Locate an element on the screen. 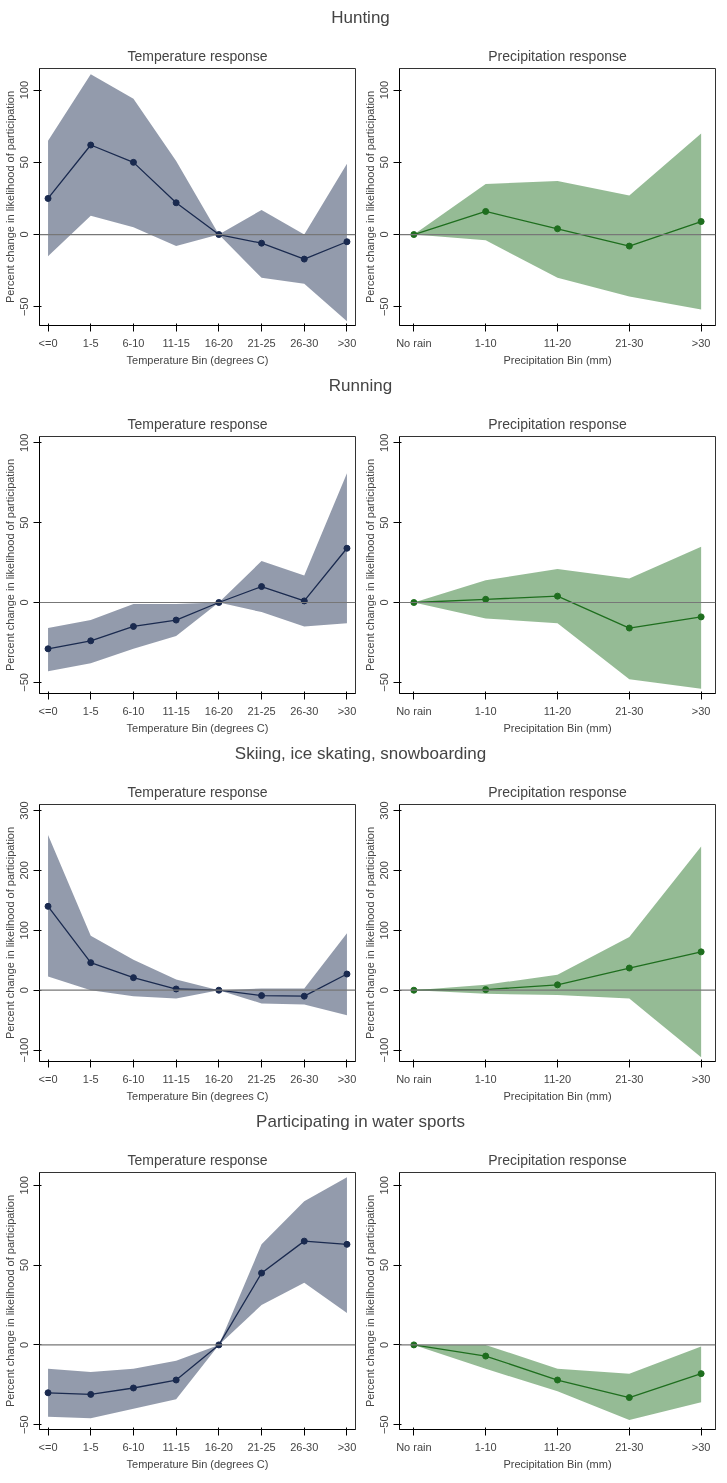  text: Hunting is located at coordinates (360, 17).